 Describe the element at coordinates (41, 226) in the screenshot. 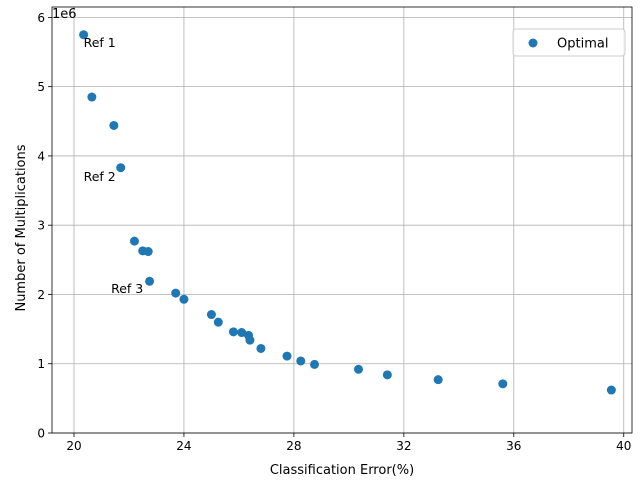

I see `y-tick-label: 3` at that location.